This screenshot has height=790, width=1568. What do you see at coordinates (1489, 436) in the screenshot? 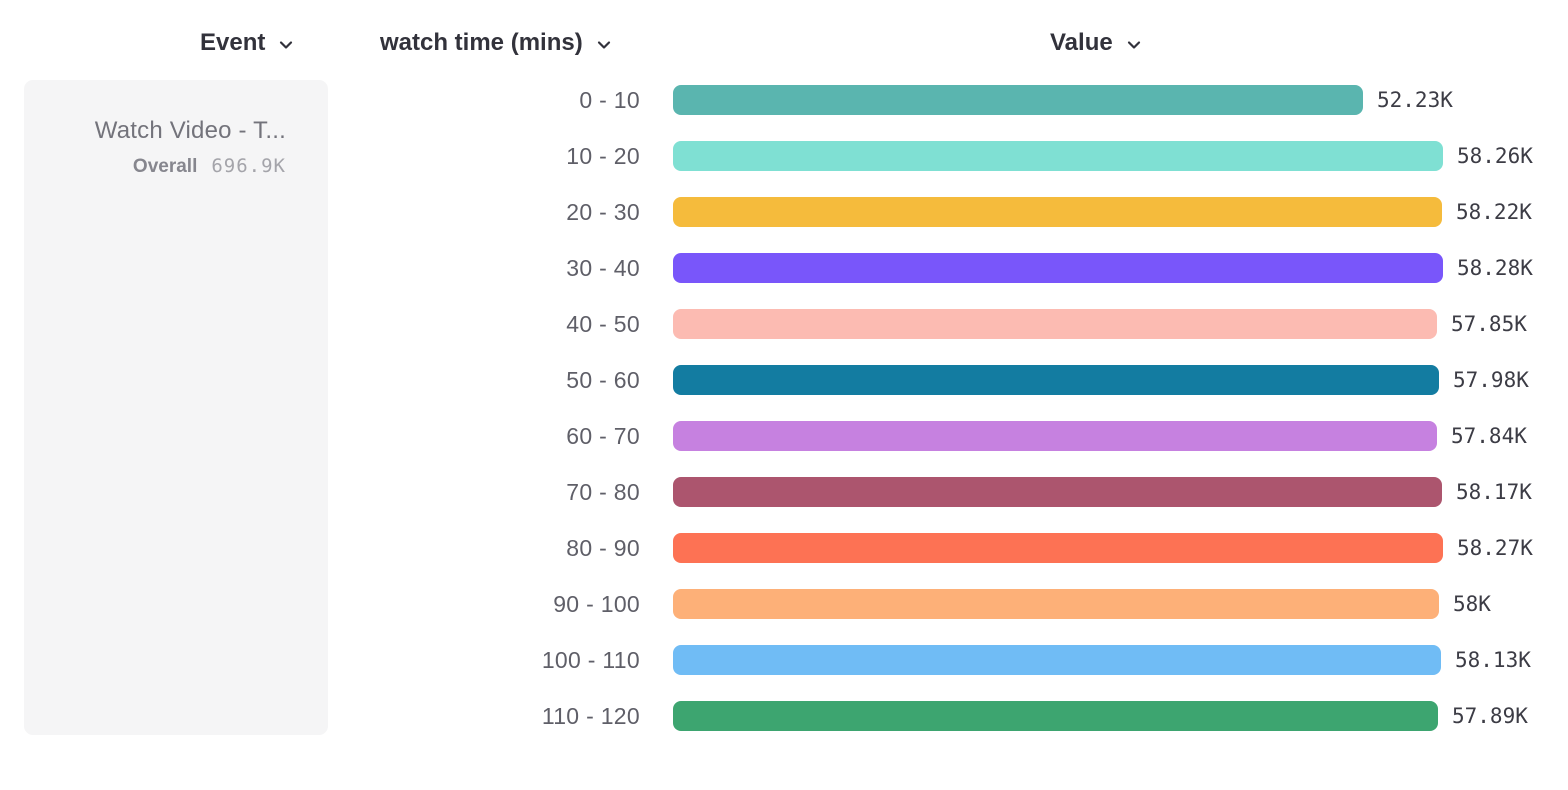
I see `value-label: 57.84K` at bounding box center [1489, 436].